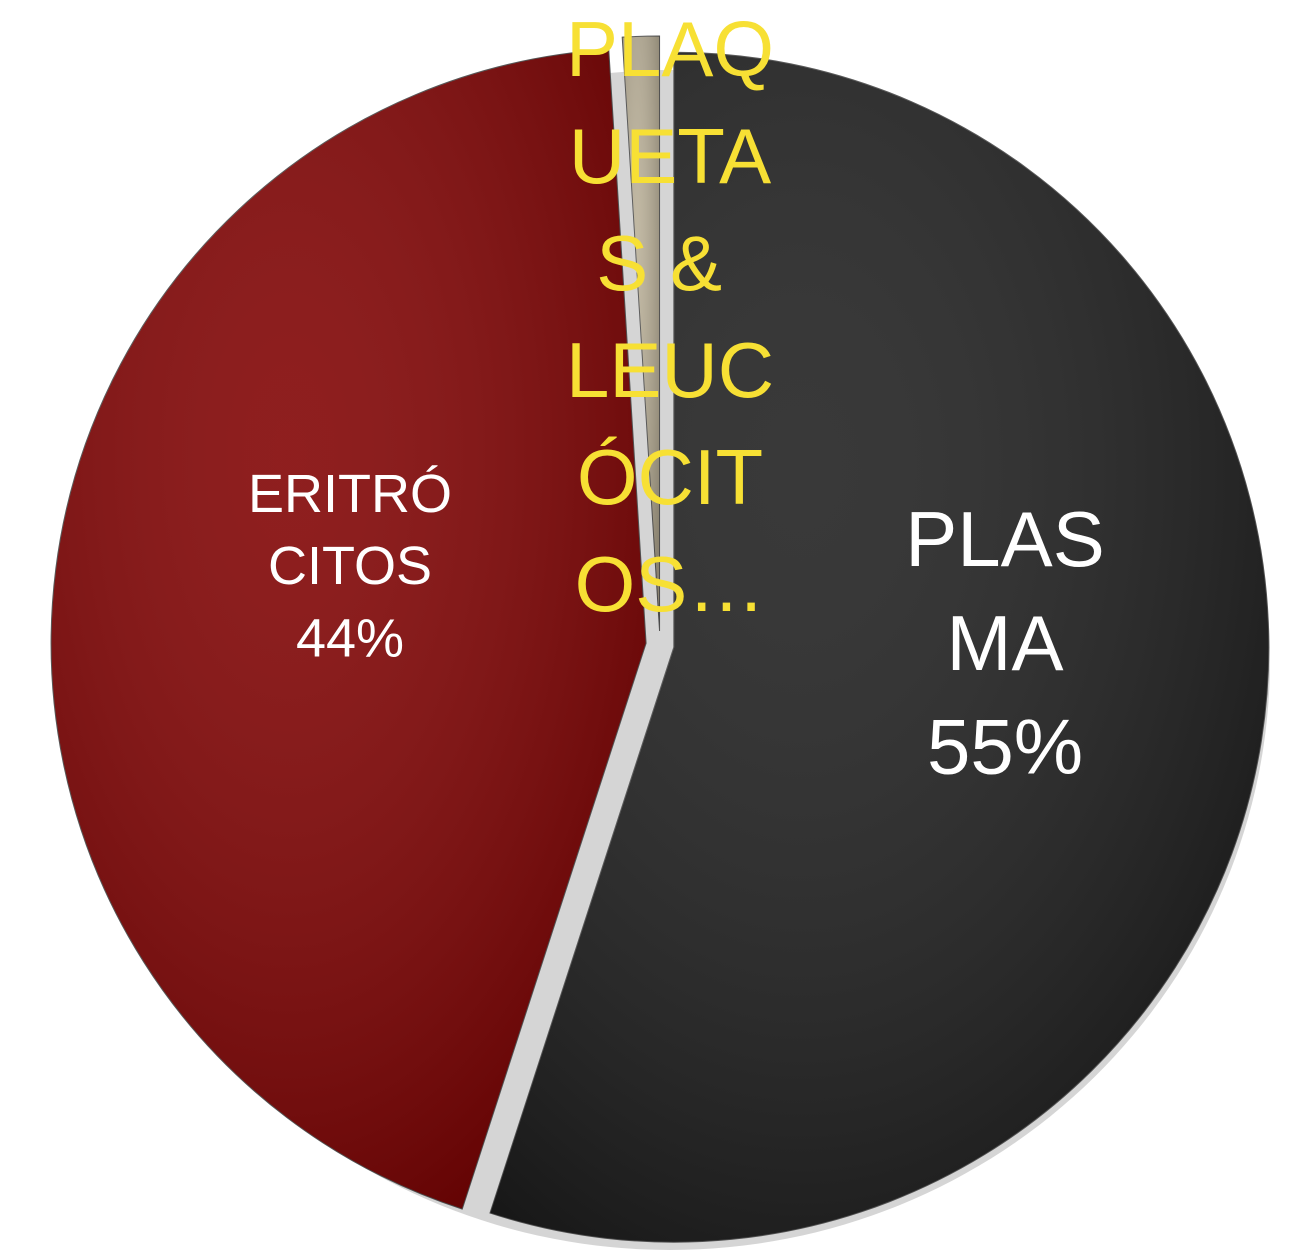  Describe the element at coordinates (1004, 591) in the screenshot. I see `slice-label: PLAS MA` at that location.